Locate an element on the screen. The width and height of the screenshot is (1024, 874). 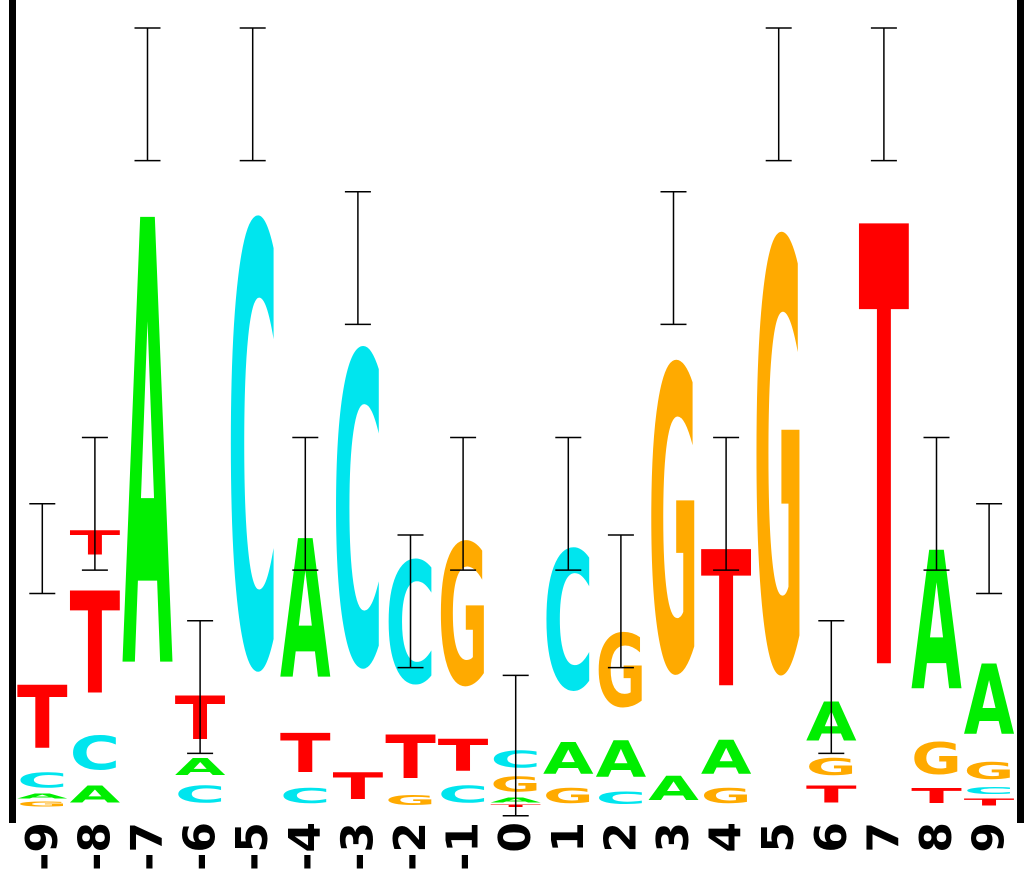
x-tick-labels: -9 -8 -7 -6 -5 -4 -3 -2 -1 0 1 2 3 4 5 6 7 8 9 is located at coordinates (516, 846).